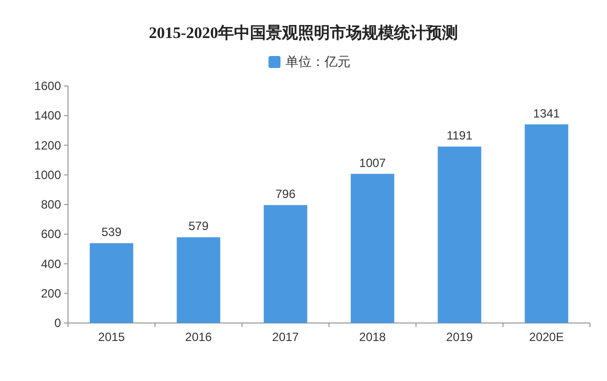  I want to click on y-tick-label: 1400, so click(48, 115).